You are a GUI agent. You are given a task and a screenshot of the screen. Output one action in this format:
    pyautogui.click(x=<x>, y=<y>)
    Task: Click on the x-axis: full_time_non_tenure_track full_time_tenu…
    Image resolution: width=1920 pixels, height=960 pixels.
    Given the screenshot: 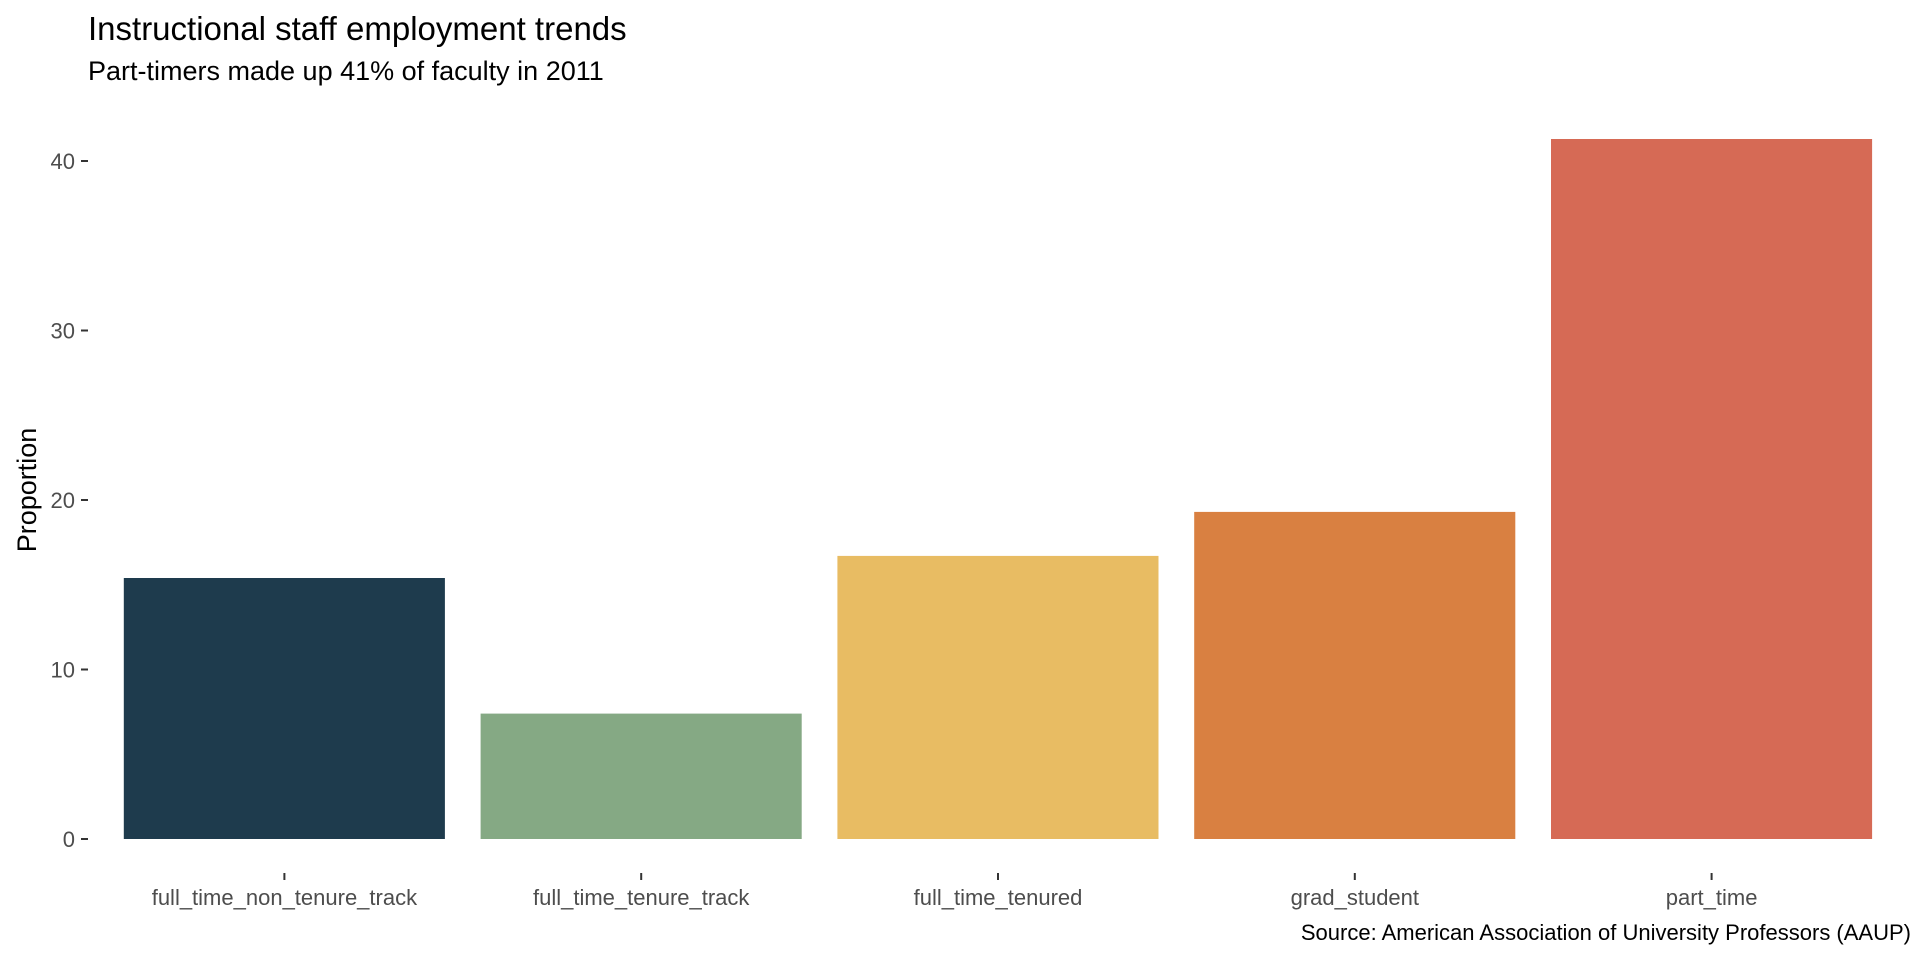 What is the action you would take?
    pyautogui.click(x=955, y=891)
    